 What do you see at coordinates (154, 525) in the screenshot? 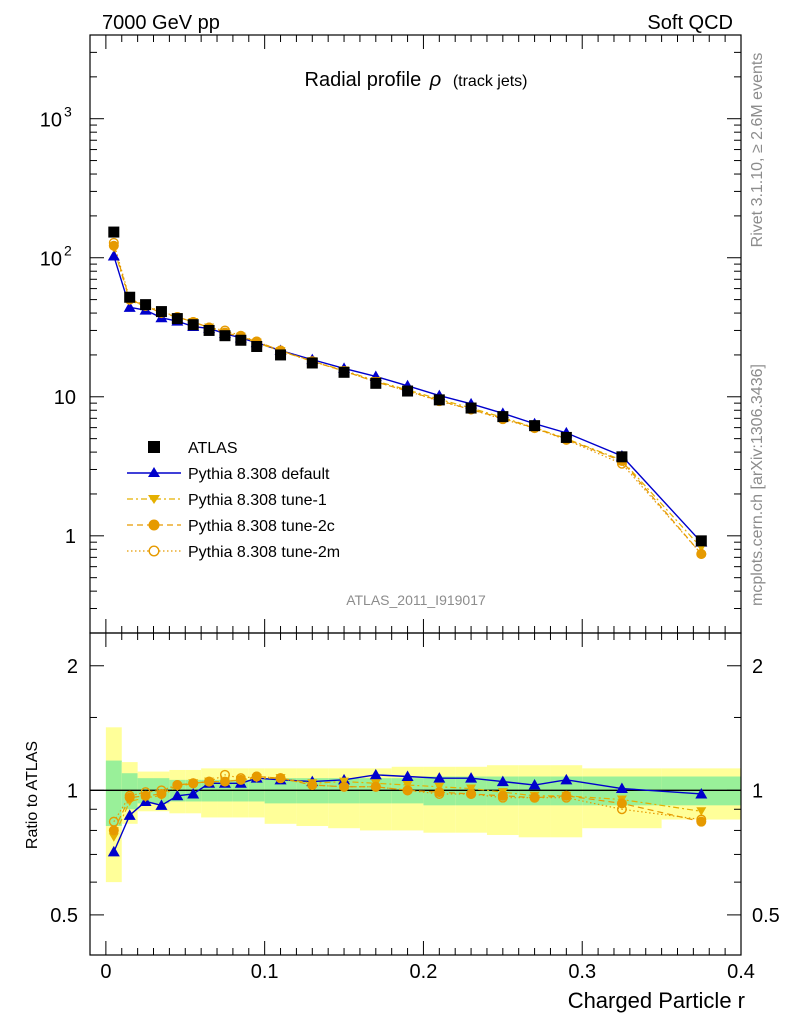
I see `legend-marker-tune2c` at bounding box center [154, 525].